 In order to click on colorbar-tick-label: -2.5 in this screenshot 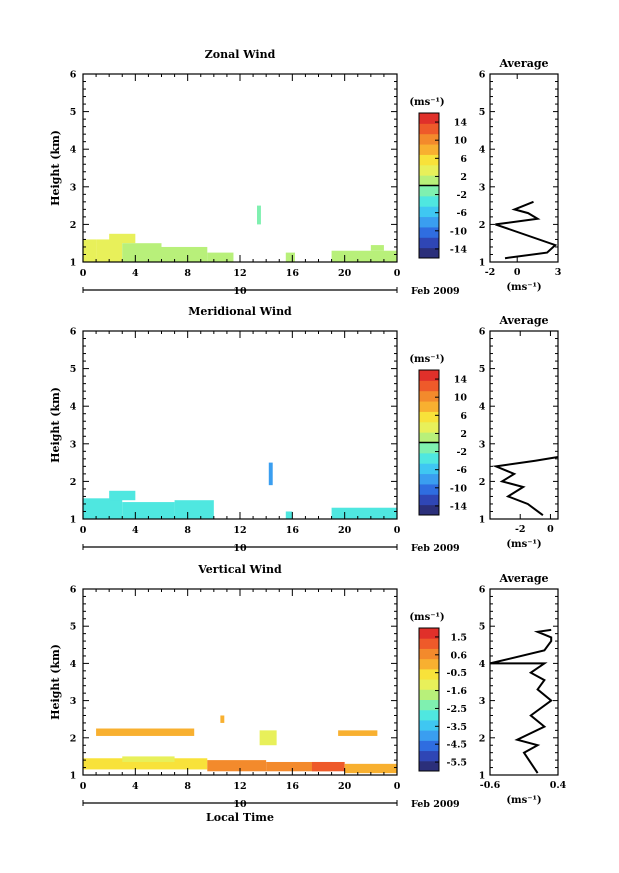, I will do `click(457, 709)`.